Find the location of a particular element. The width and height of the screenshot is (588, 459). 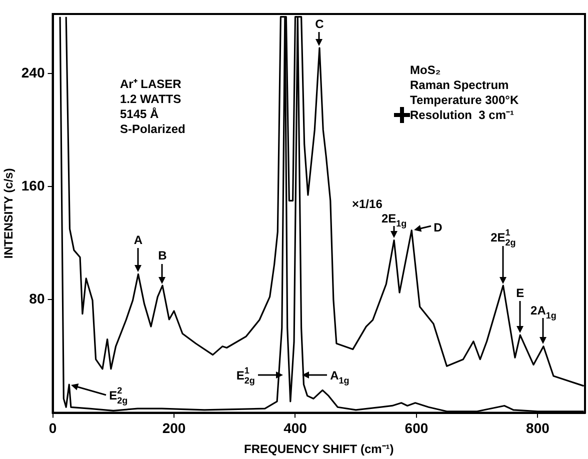

x-tick-label: 800 is located at coordinates (538, 428).